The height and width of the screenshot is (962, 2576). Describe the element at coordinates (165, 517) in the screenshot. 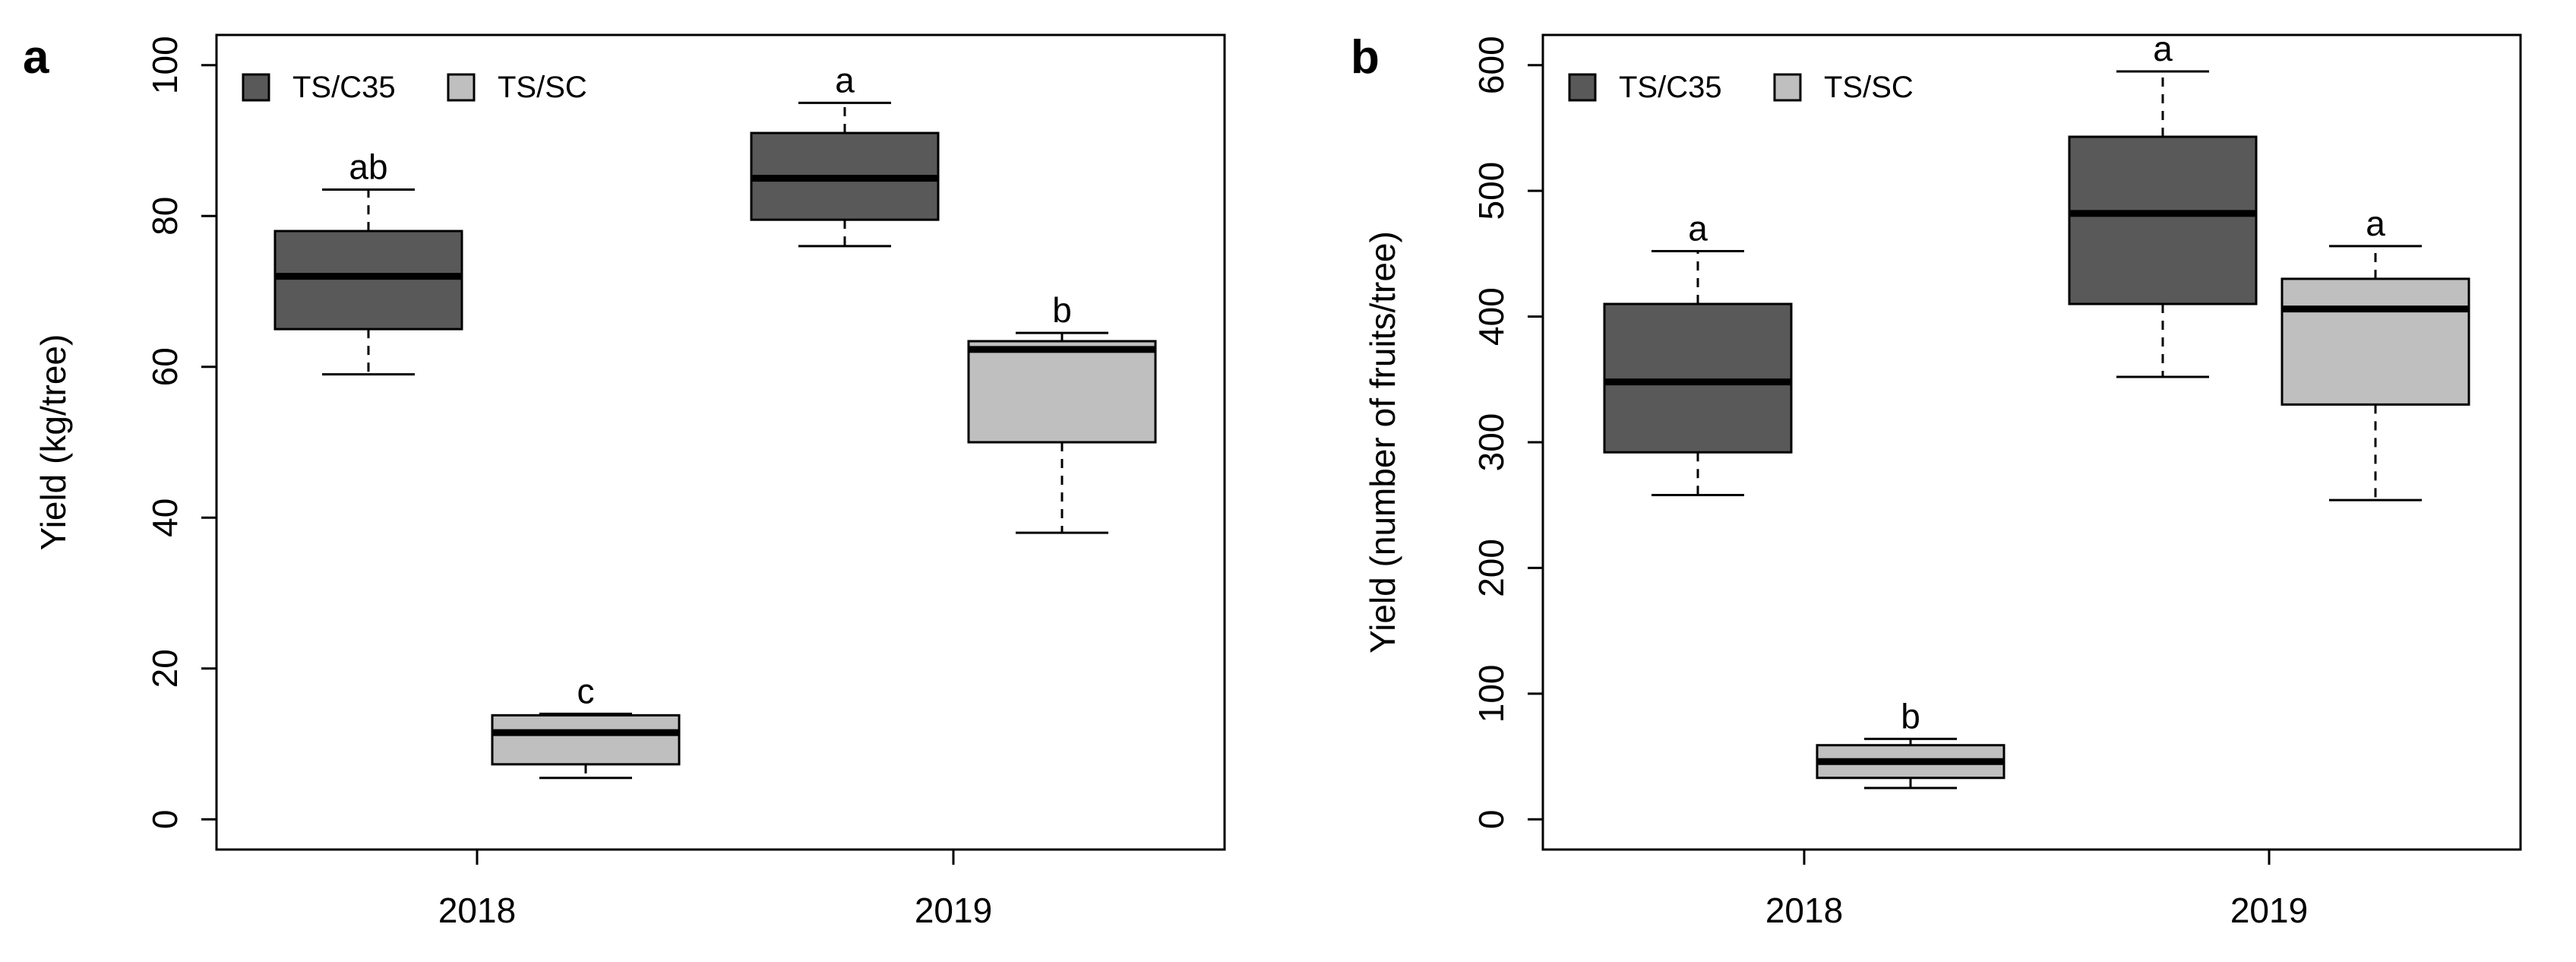

I see `y-tick-label: 40` at that location.